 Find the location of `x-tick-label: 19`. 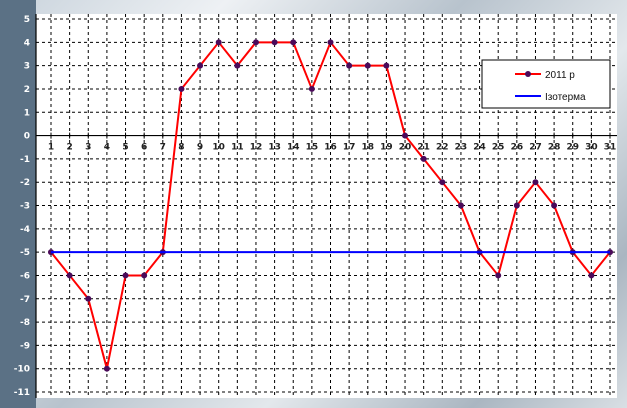

x-tick-label: 19 is located at coordinates (386, 148).